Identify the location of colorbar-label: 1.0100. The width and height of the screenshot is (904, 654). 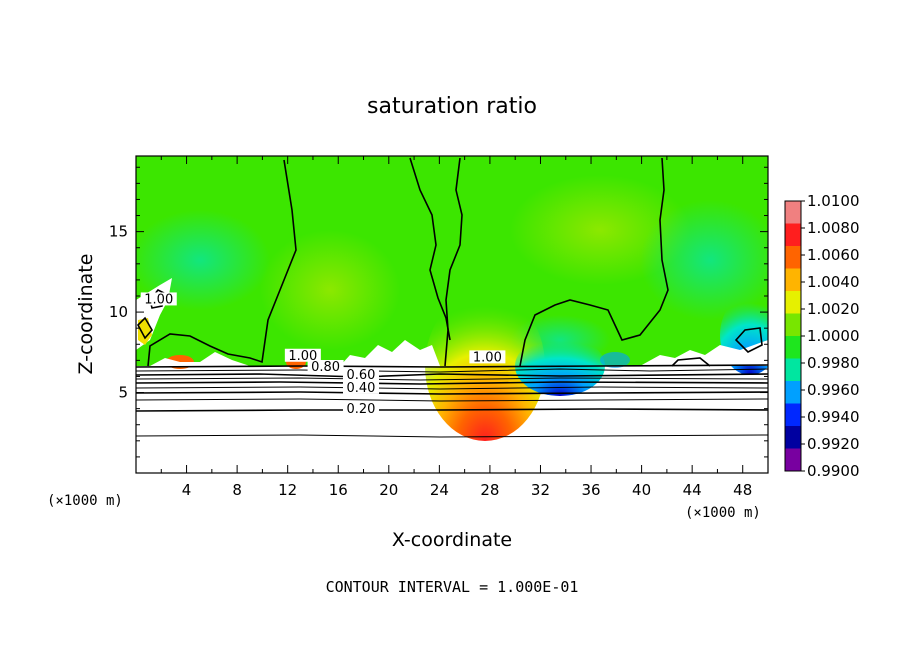
(833, 201).